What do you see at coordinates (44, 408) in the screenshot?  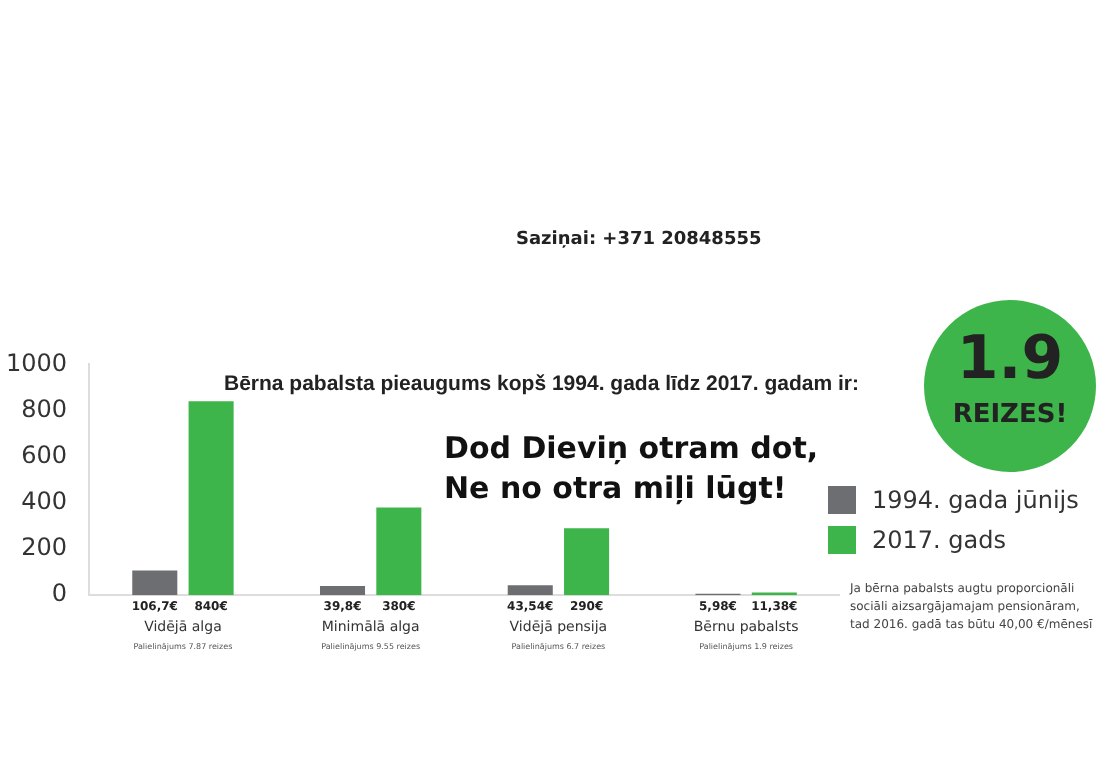 I see `y-tick-label: 800` at bounding box center [44, 408].